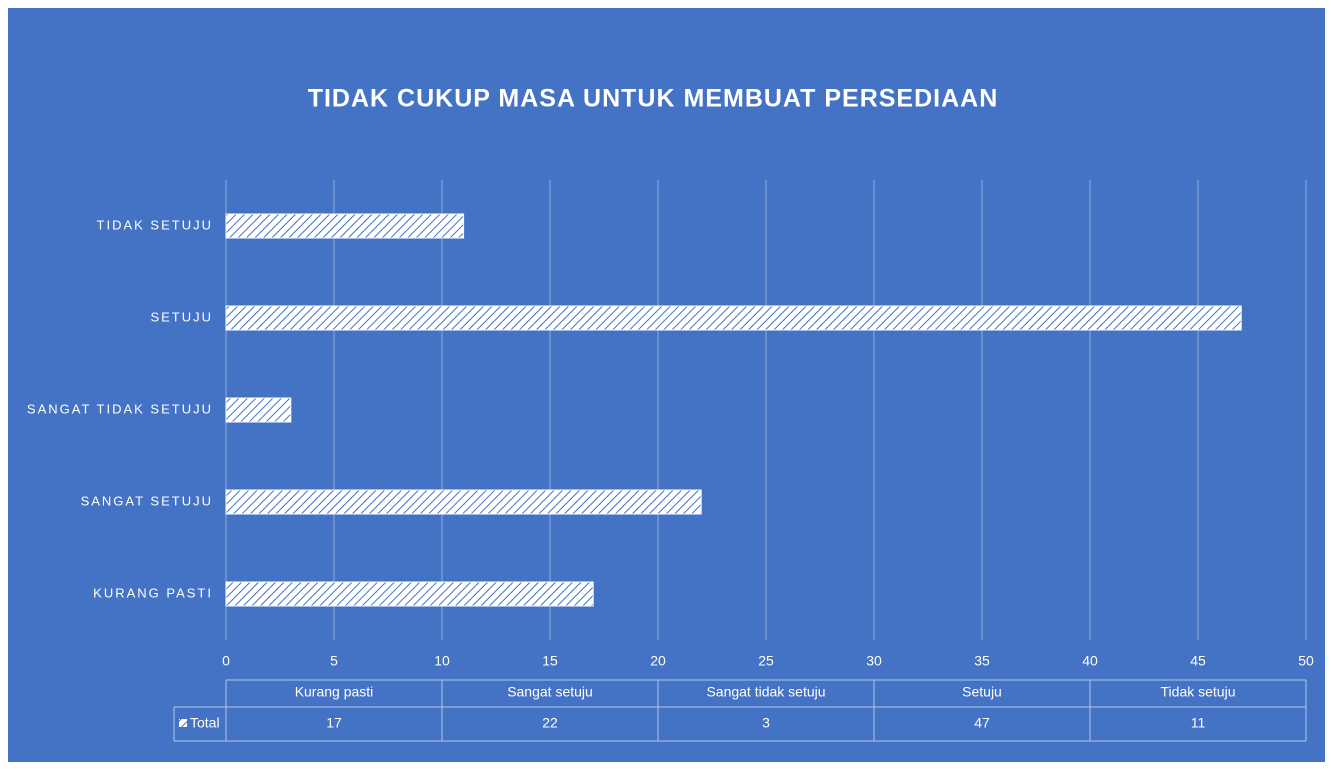 Image resolution: width=1331 pixels, height=770 pixels. What do you see at coordinates (1306, 661) in the screenshot?
I see `x-tick-label: 50` at bounding box center [1306, 661].